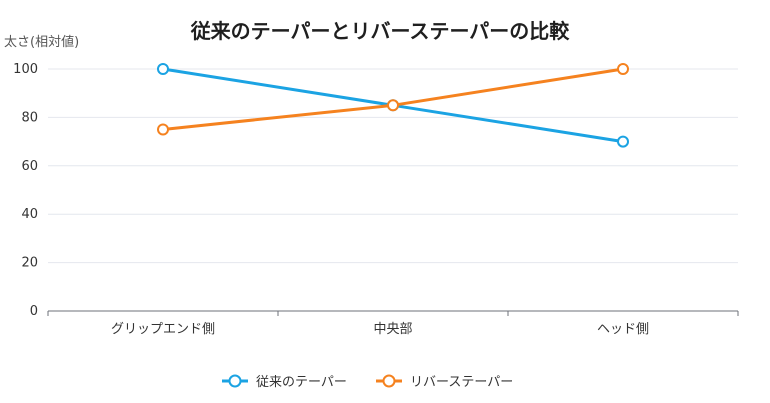 The image size is (770, 403). Describe the element at coordinates (25, 69) in the screenshot. I see `y-tick-label: 100` at that location.